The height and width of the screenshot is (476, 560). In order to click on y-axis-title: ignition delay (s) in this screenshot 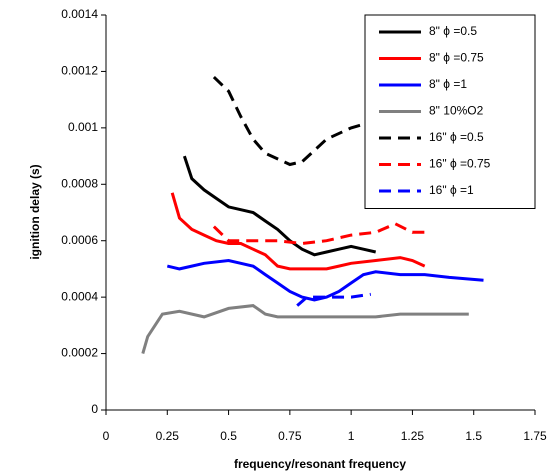, I will do `click(35, 211)`.